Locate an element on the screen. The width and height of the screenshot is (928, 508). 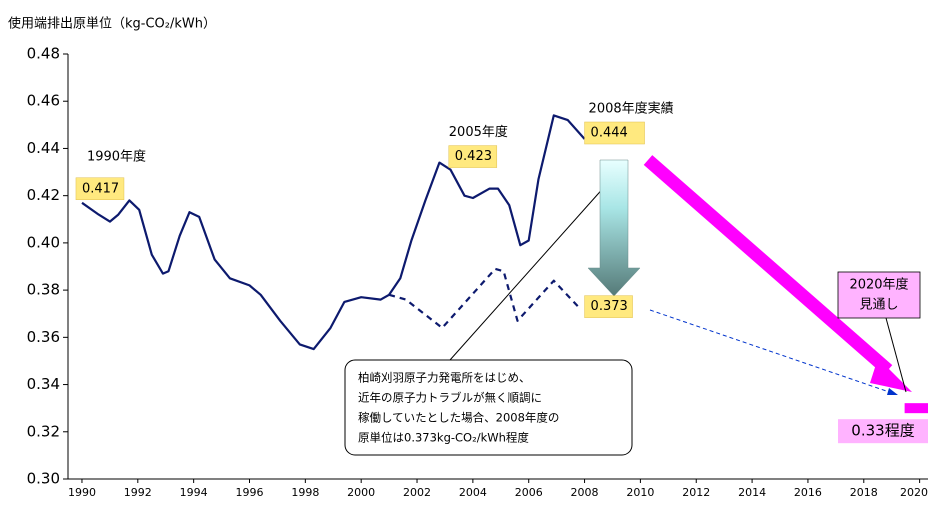
value-label: 0.423 is located at coordinates (473, 156).